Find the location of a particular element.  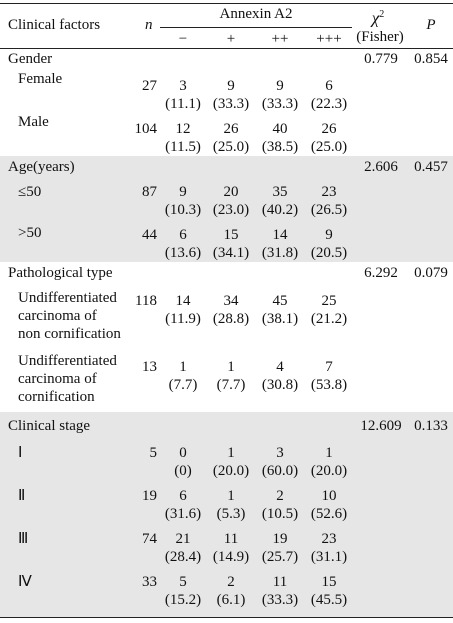

percent: (23.0) is located at coordinates (231, 210).